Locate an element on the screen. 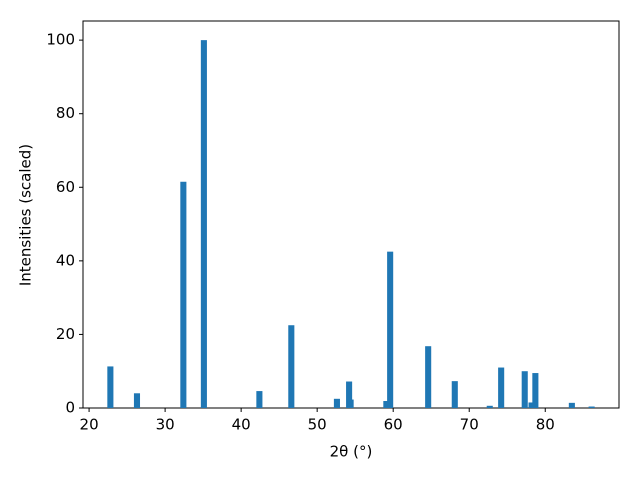 The height and width of the screenshot is (480, 640). y-tick-label: 100 is located at coordinates (60, 40).